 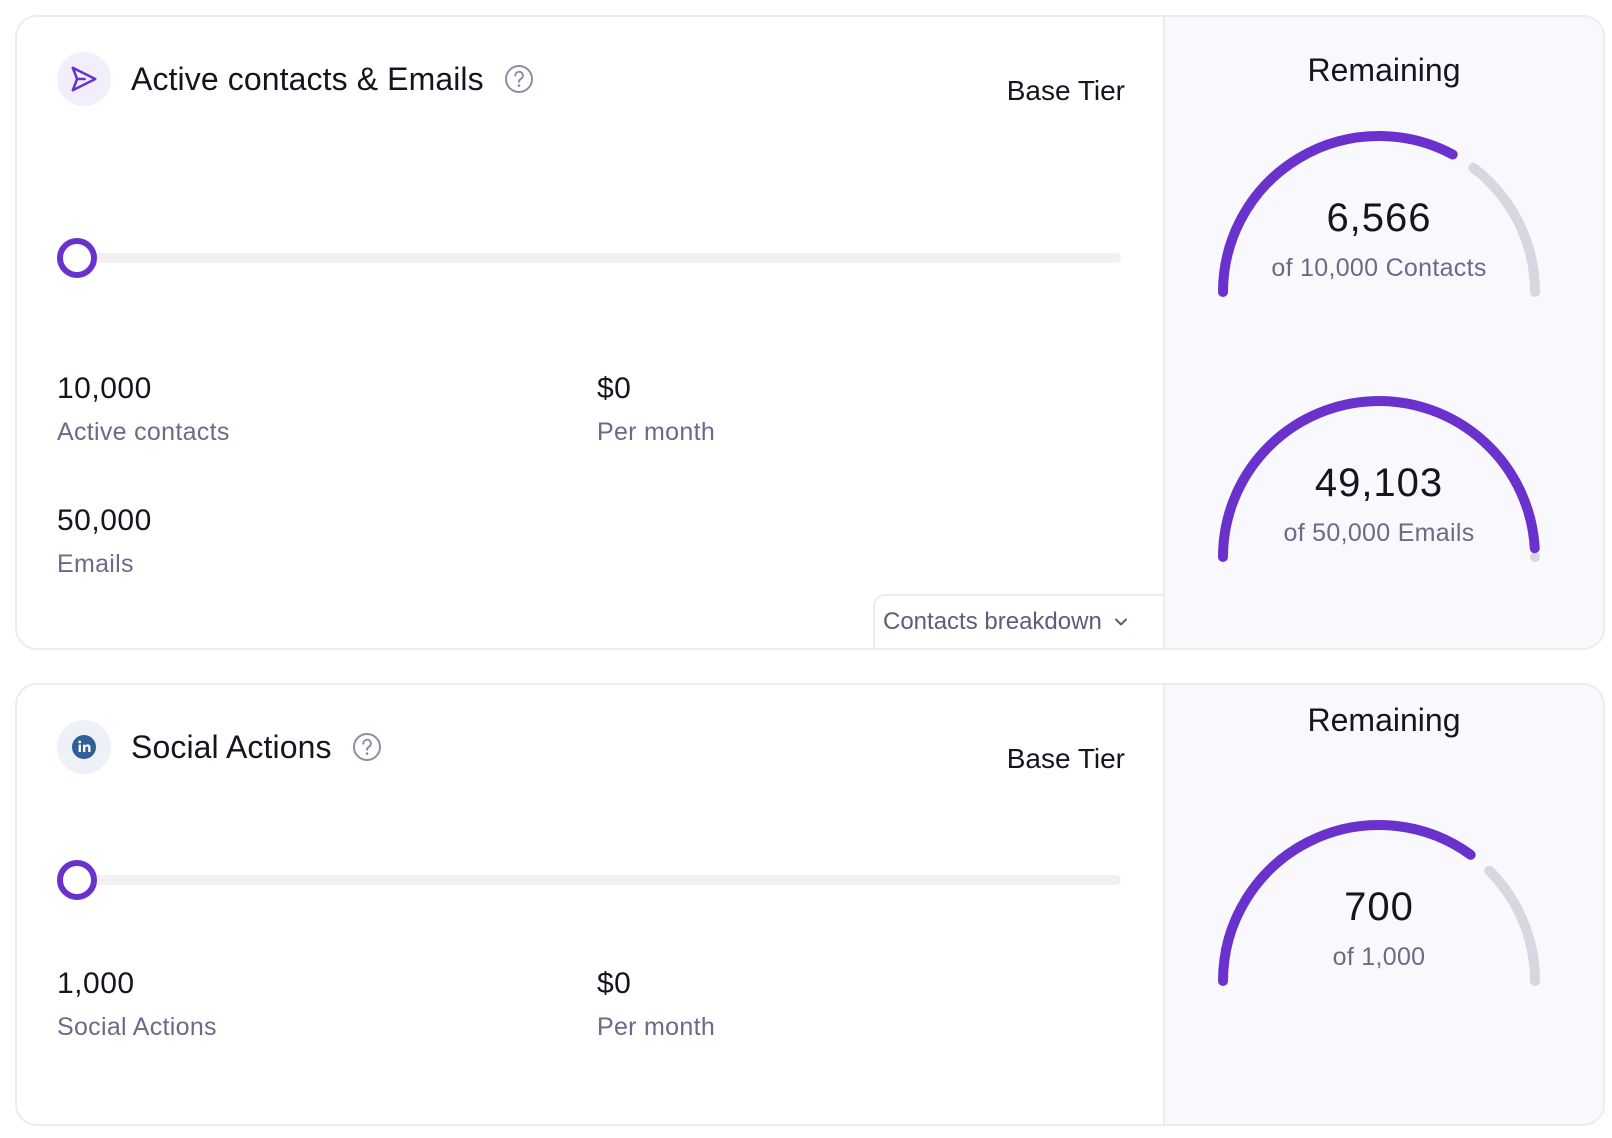 I want to click on card-title: Active contacts & Emails, so click(x=307, y=78).